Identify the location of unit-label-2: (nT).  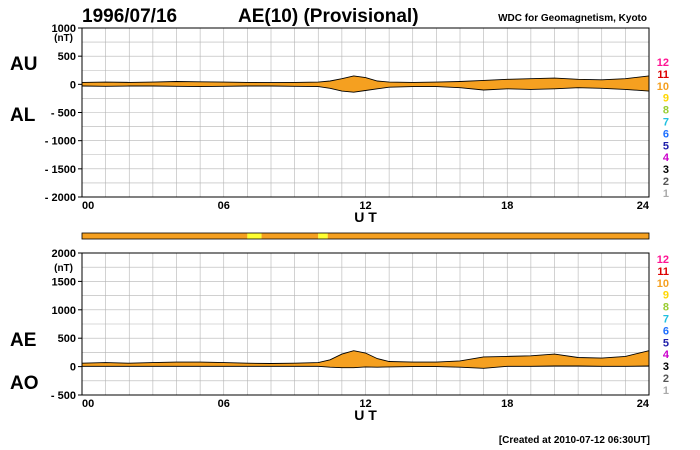
(63, 268).